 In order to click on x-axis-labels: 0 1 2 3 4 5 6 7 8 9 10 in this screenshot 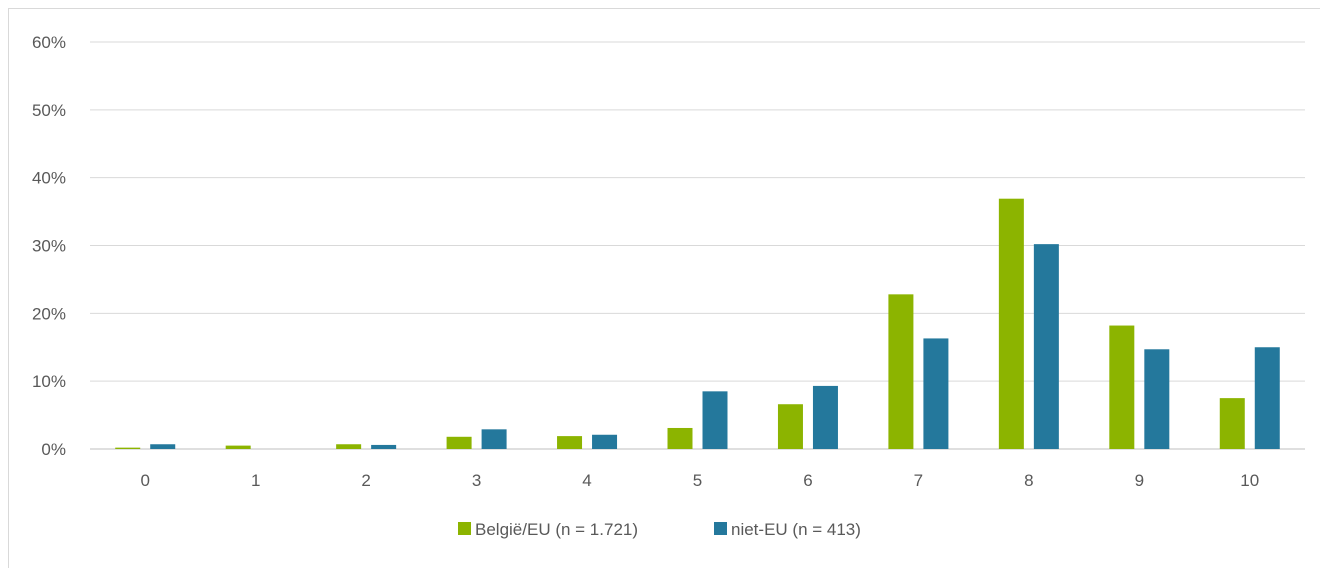, I will do `click(699, 480)`.